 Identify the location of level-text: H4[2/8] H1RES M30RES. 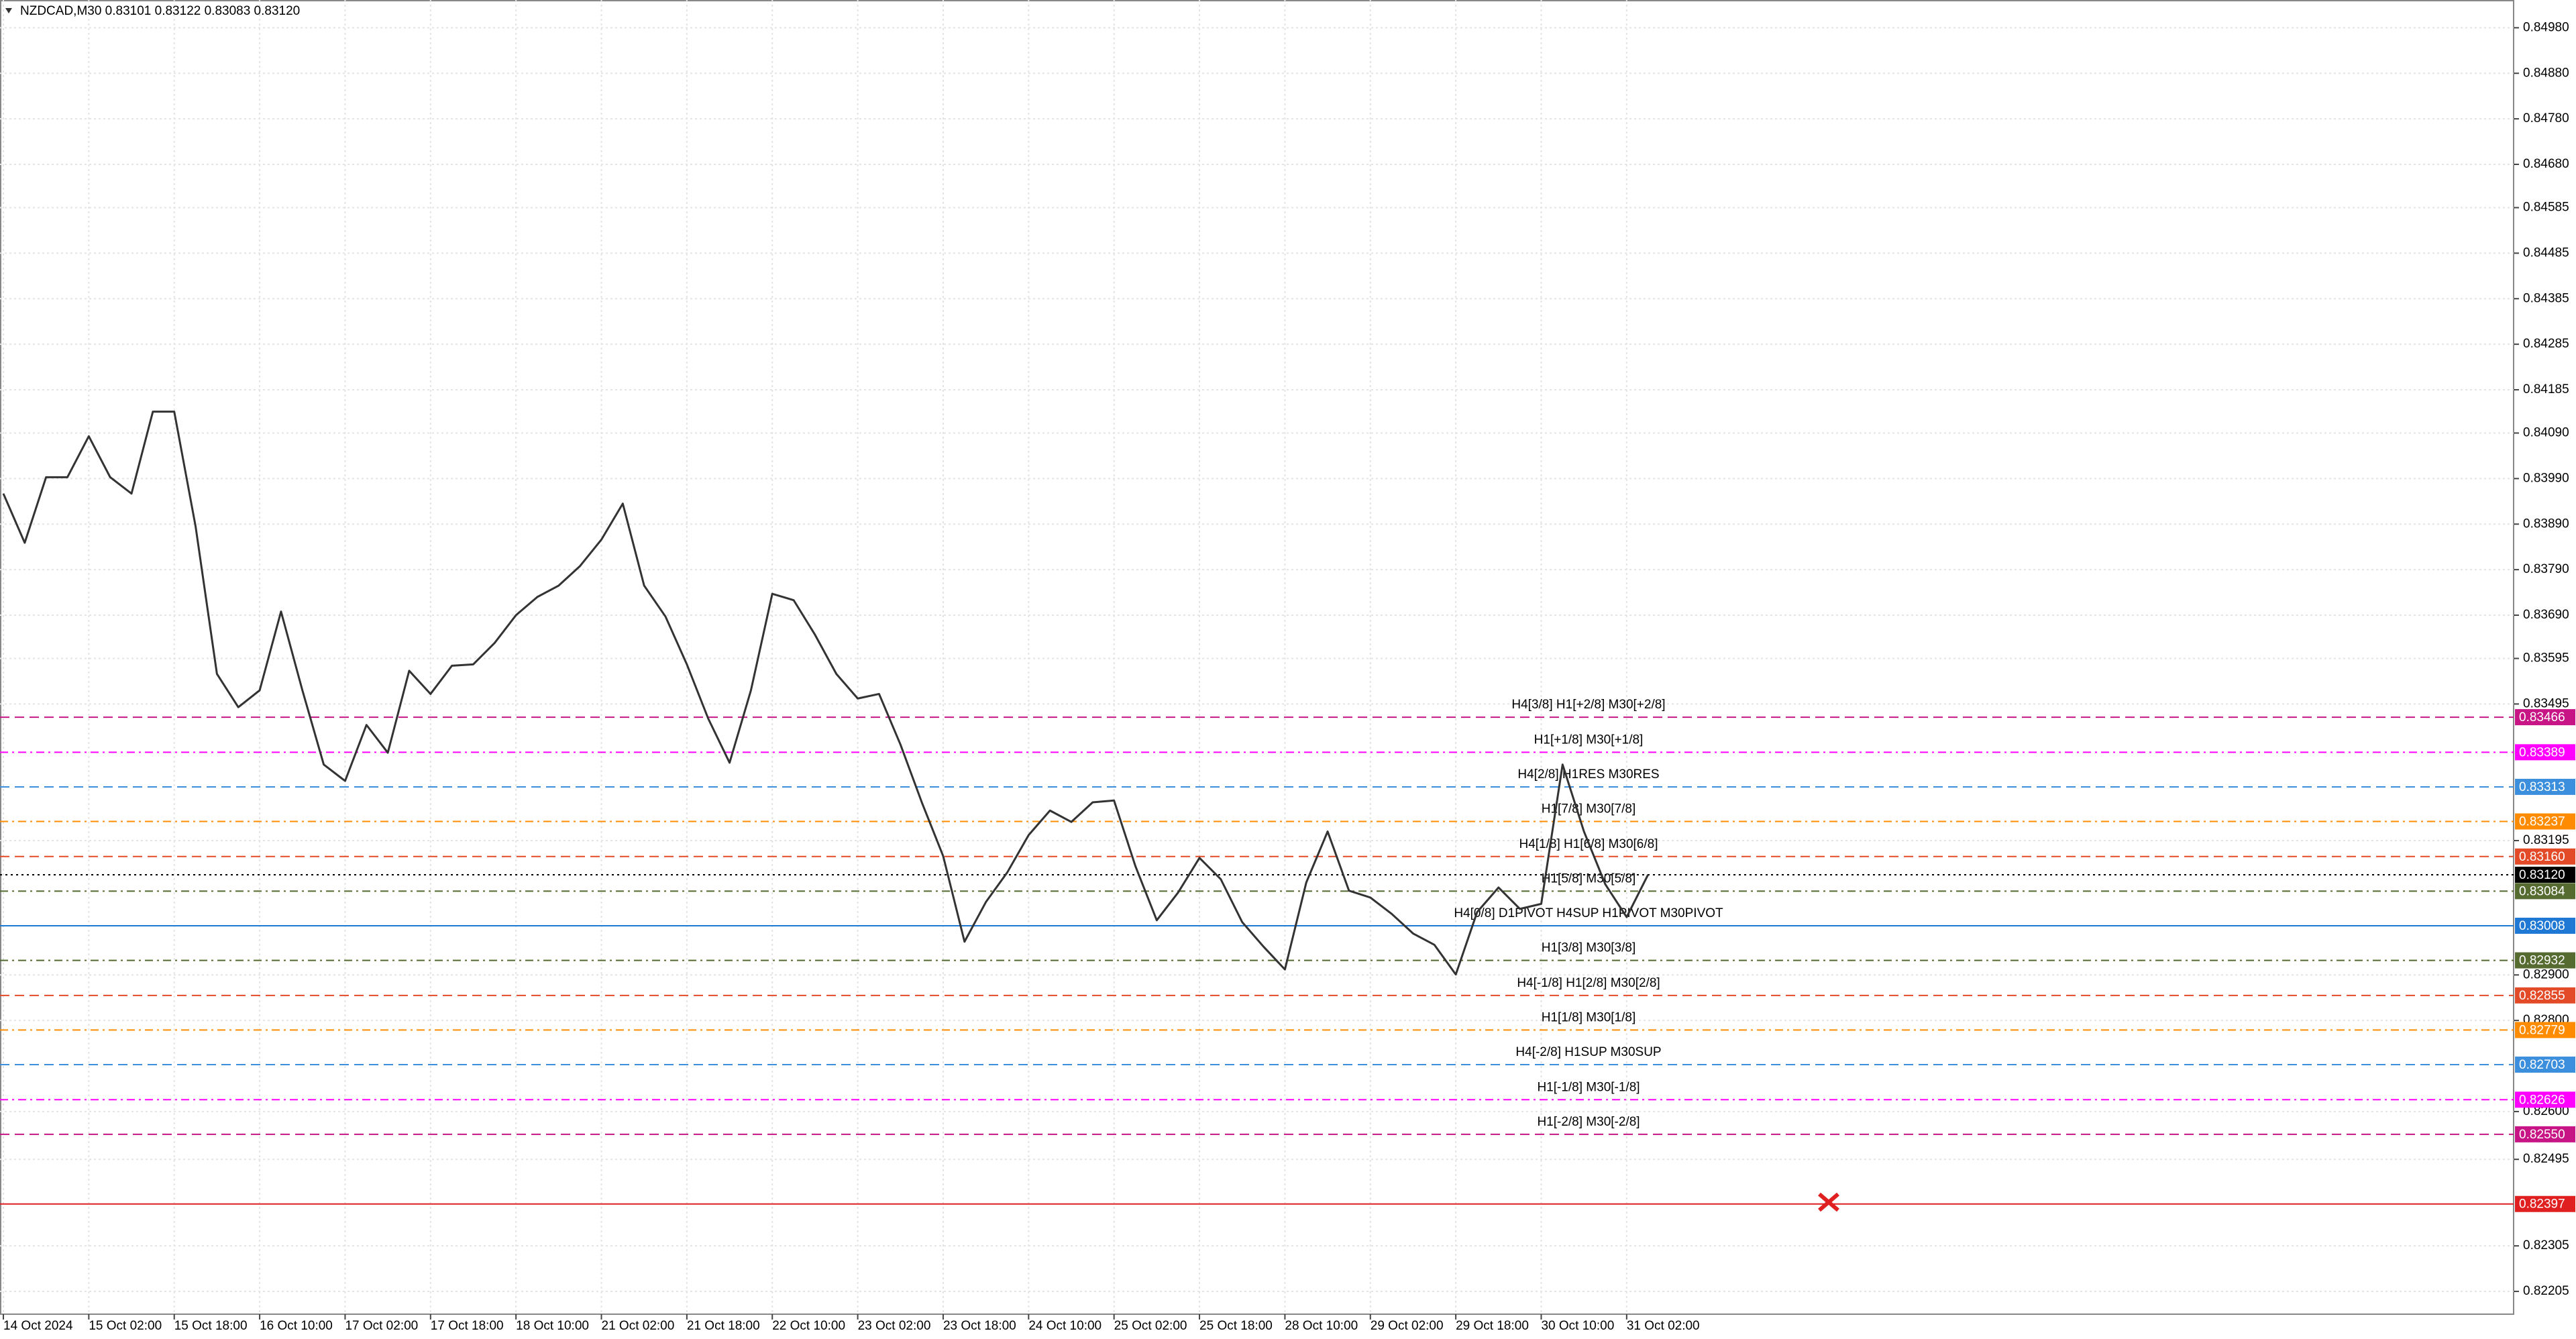
(1588, 774).